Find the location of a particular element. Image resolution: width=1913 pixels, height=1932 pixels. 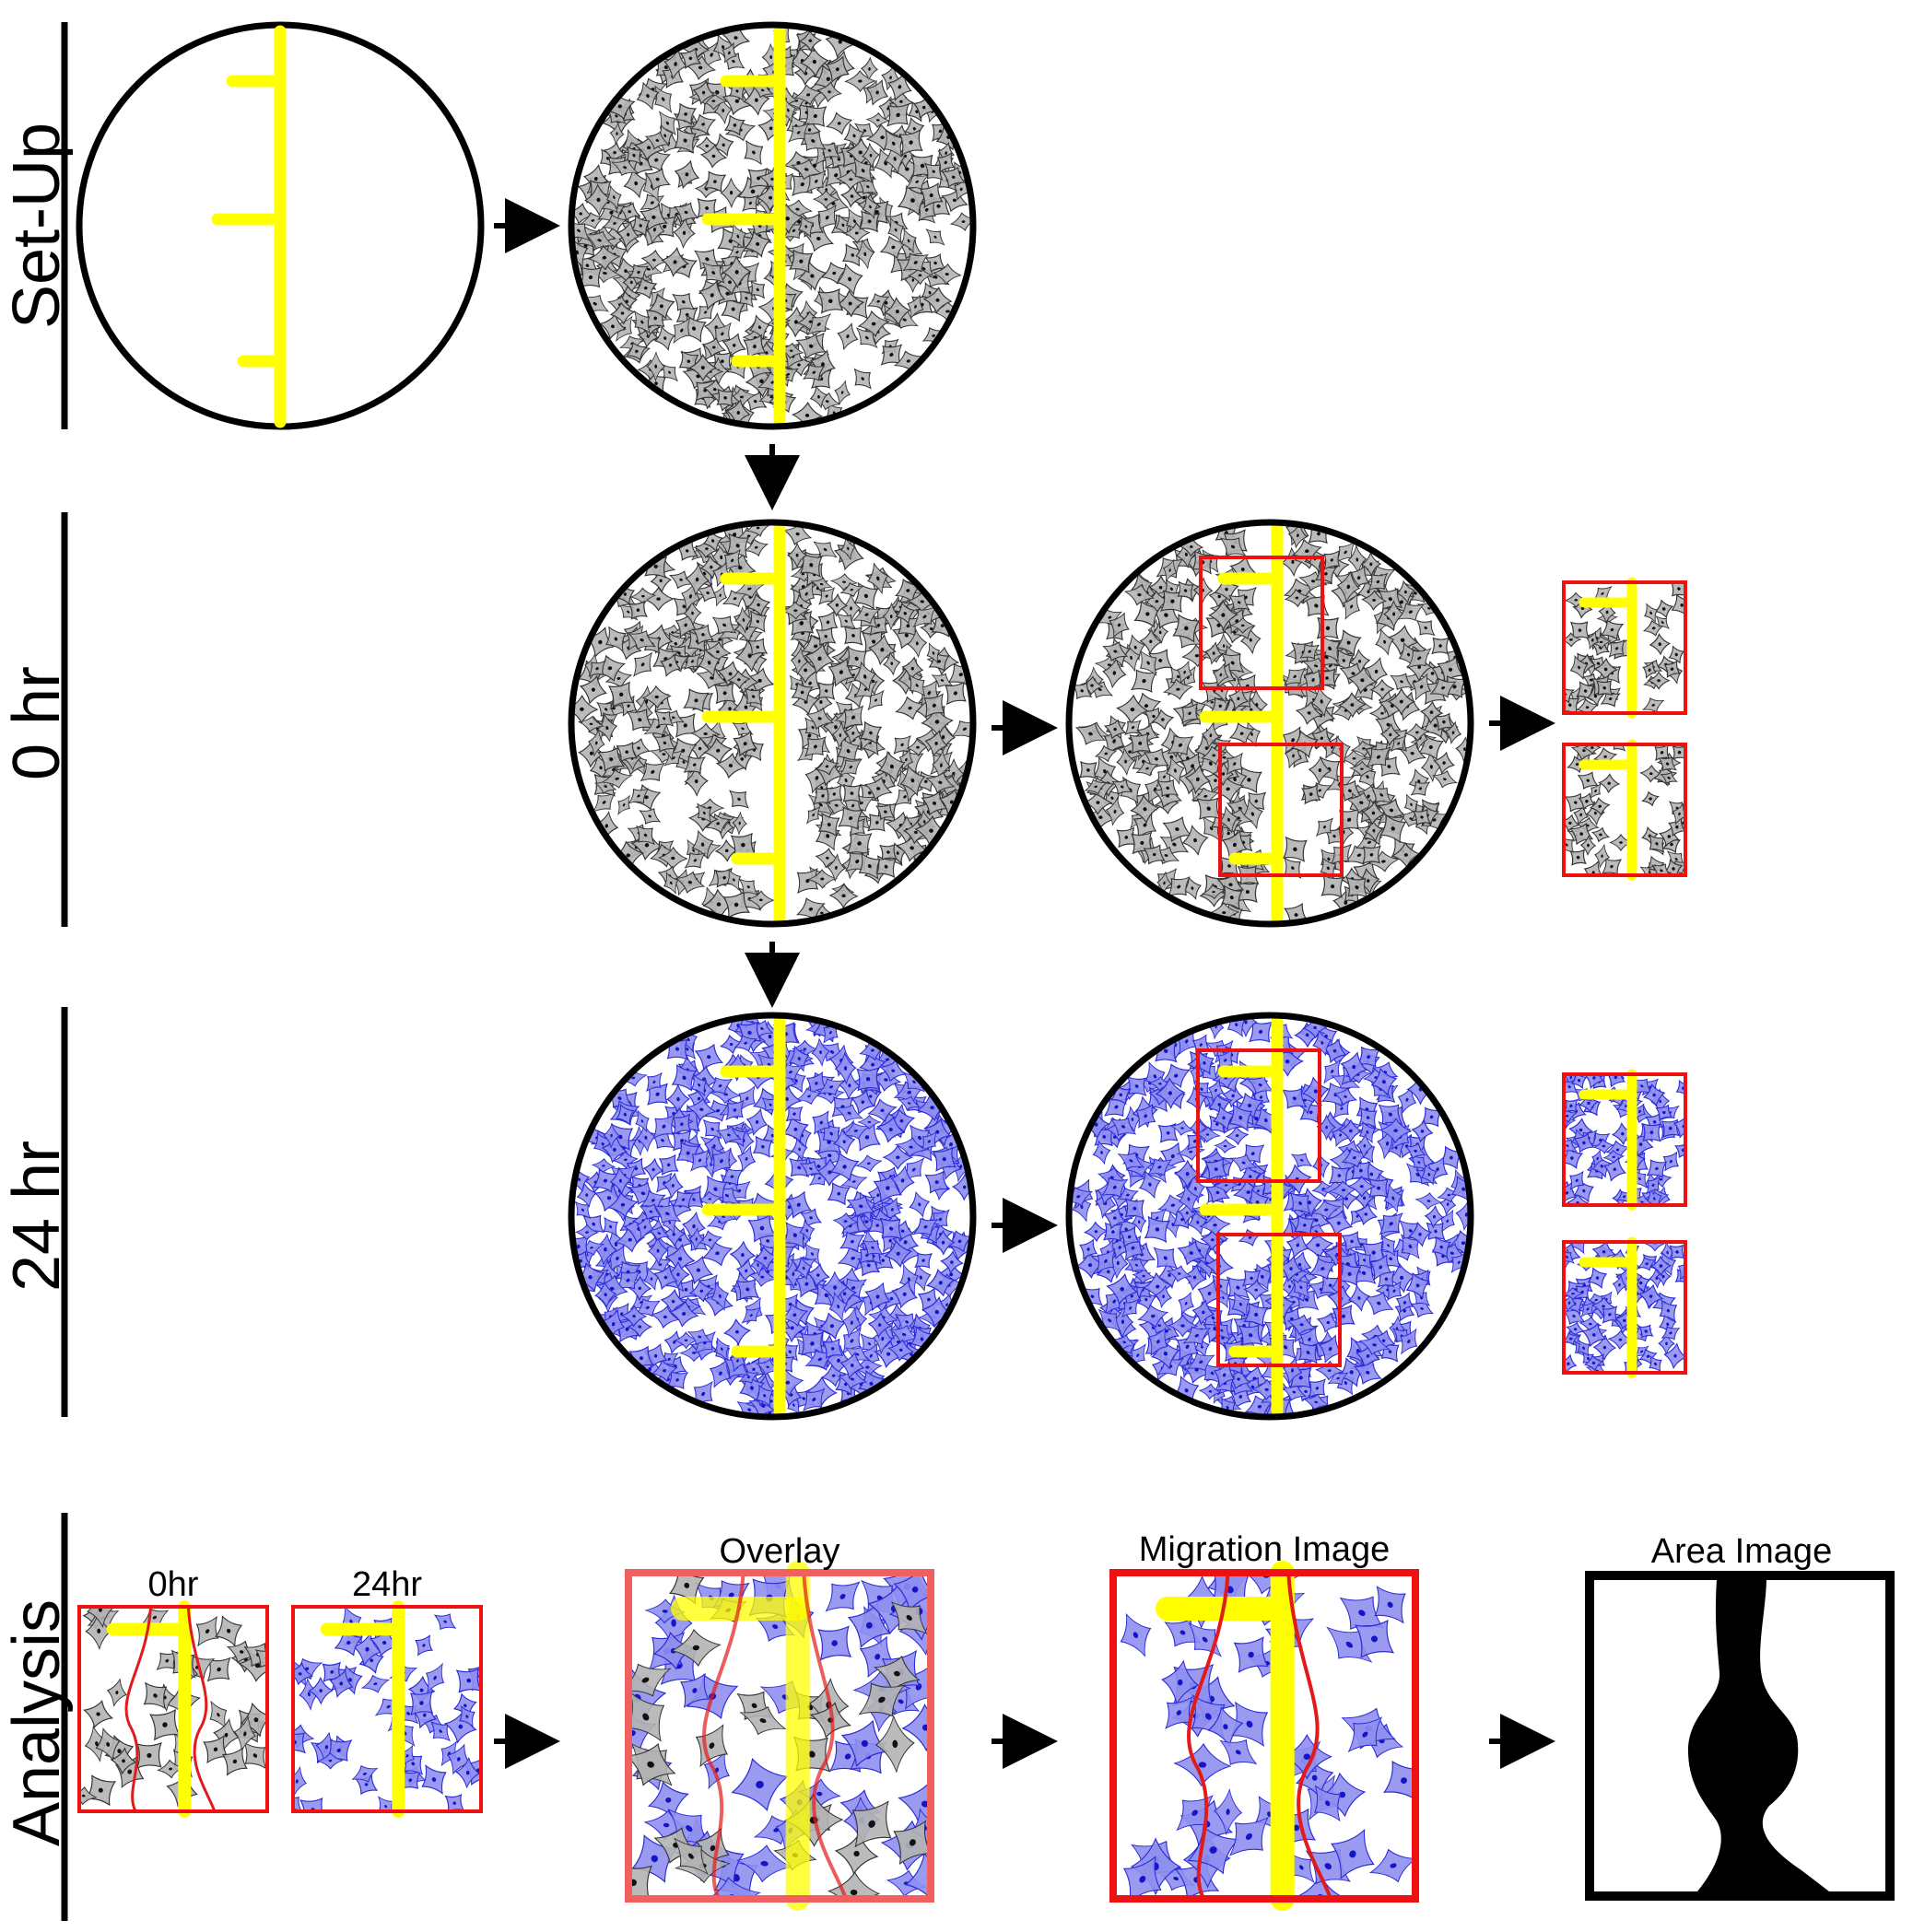

seeded-well-setup is located at coordinates (772, 225).